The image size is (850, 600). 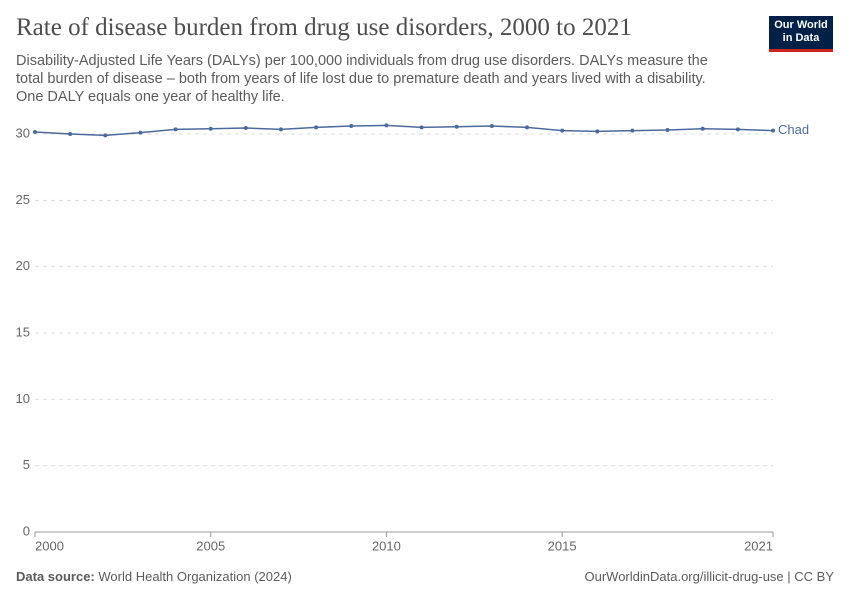 What do you see at coordinates (793, 129) in the screenshot?
I see `series-label: Chad` at bounding box center [793, 129].